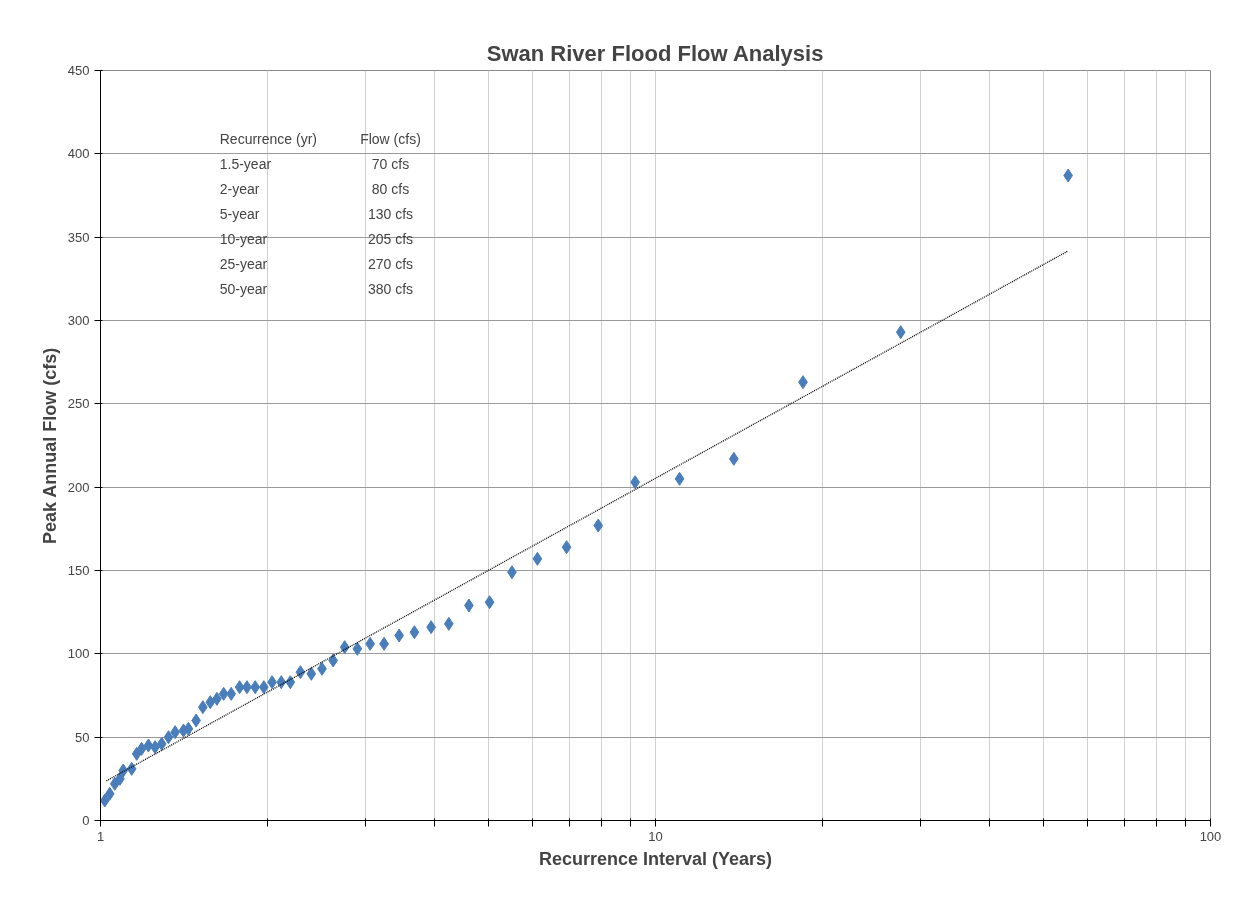 Image resolution: width=1252 pixels, height=907 pixels. I want to click on y-tick-label: 400, so click(78, 154).